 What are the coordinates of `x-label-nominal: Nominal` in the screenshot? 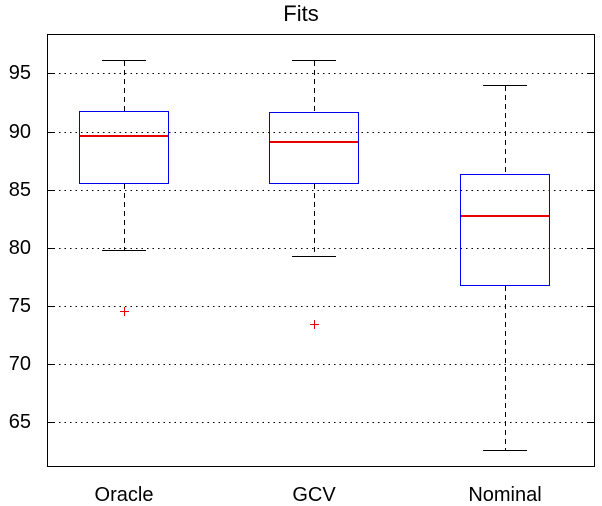 It's located at (505, 495).